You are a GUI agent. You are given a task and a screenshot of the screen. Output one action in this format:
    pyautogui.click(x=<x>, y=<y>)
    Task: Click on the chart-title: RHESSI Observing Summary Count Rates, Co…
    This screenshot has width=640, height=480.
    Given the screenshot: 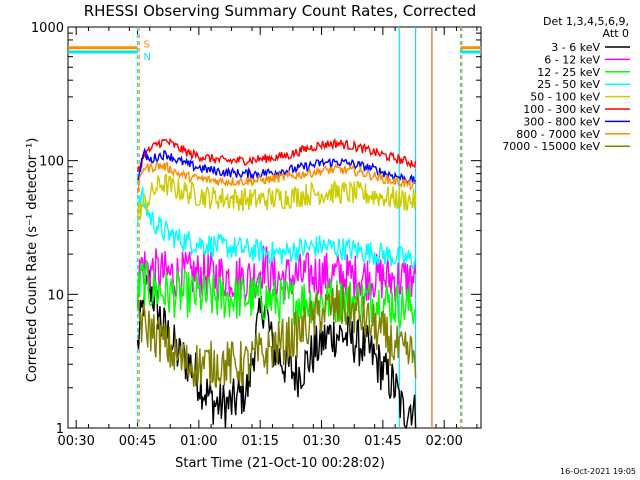 What is the action you would take?
    pyautogui.click(x=280, y=11)
    